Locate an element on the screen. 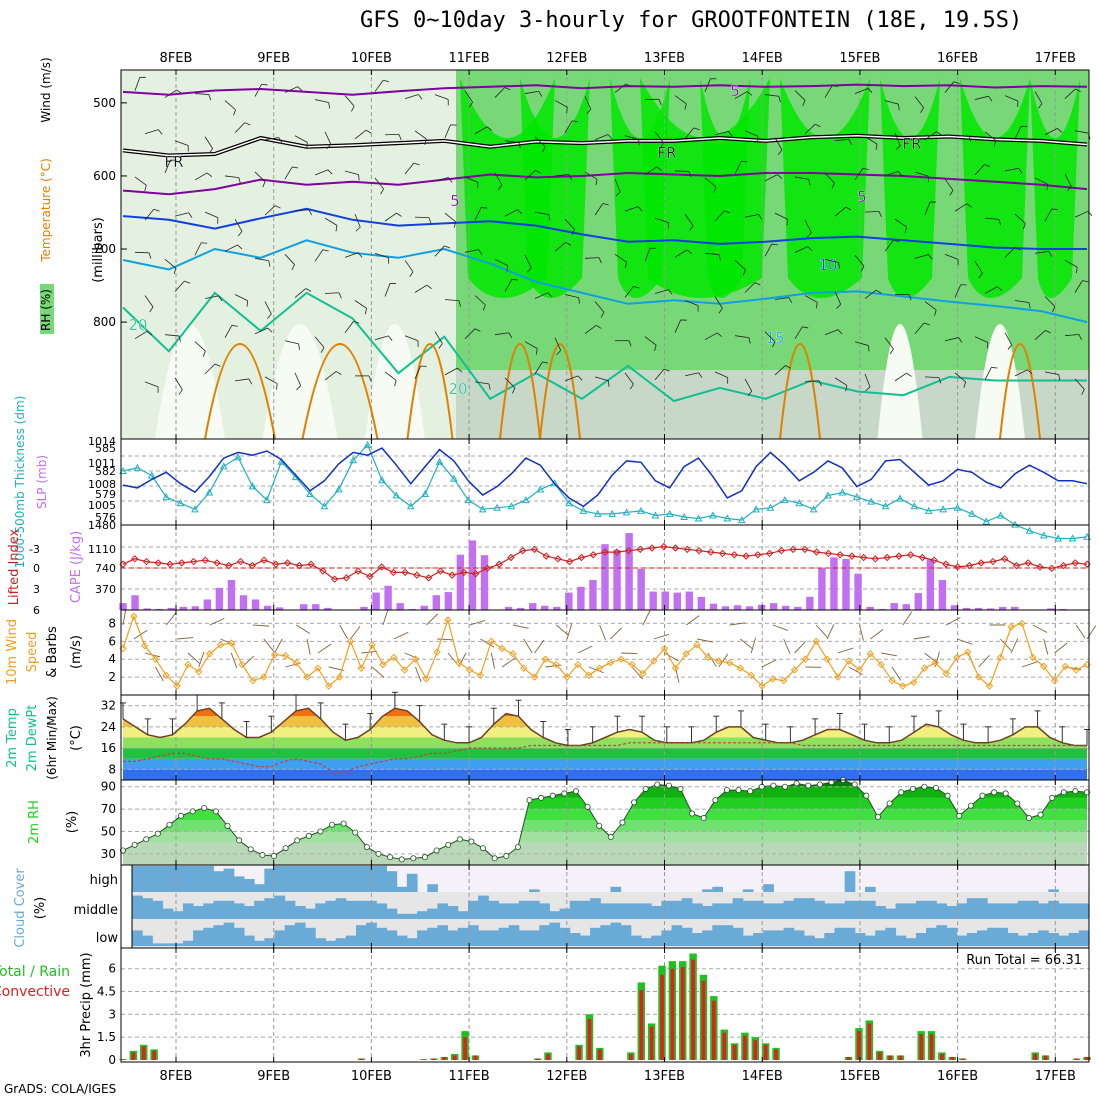 The height and width of the screenshot is (1100, 1100). date-label-top: 8FEB is located at coordinates (176, 58).